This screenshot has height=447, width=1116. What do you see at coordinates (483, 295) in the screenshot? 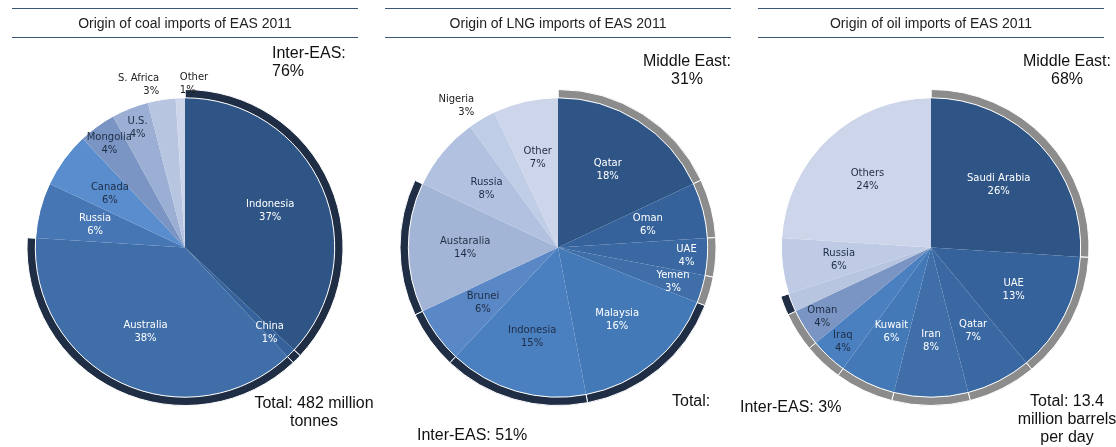
I see `slice-label: Brunei` at bounding box center [483, 295].